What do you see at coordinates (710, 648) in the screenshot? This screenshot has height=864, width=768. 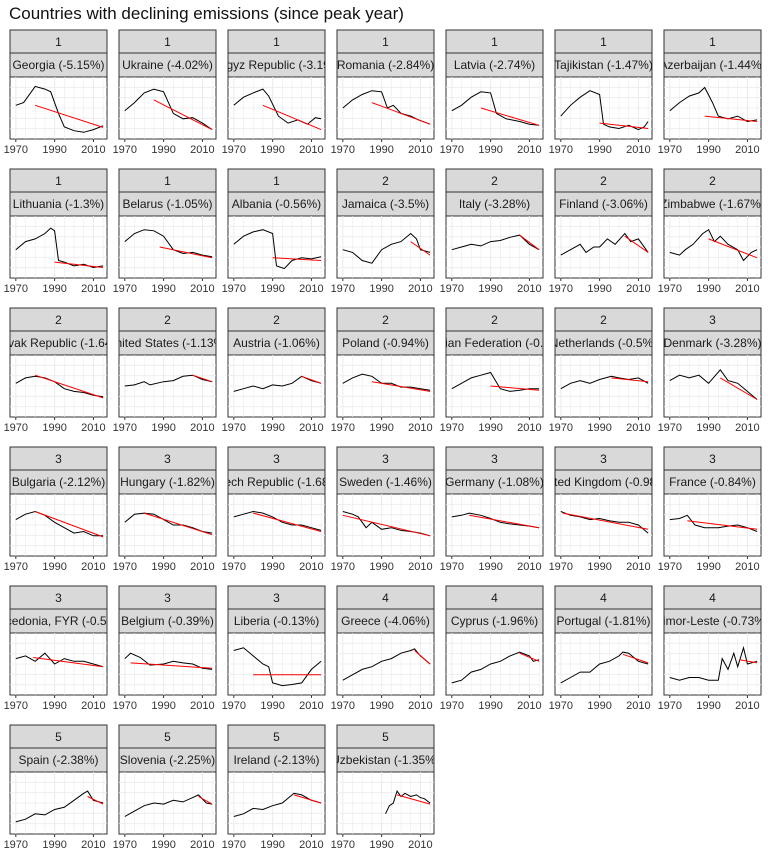 I see `facet-panel: 4 Timor-Leste (-0.73%) 1970 1990 2010` at bounding box center [710, 648].